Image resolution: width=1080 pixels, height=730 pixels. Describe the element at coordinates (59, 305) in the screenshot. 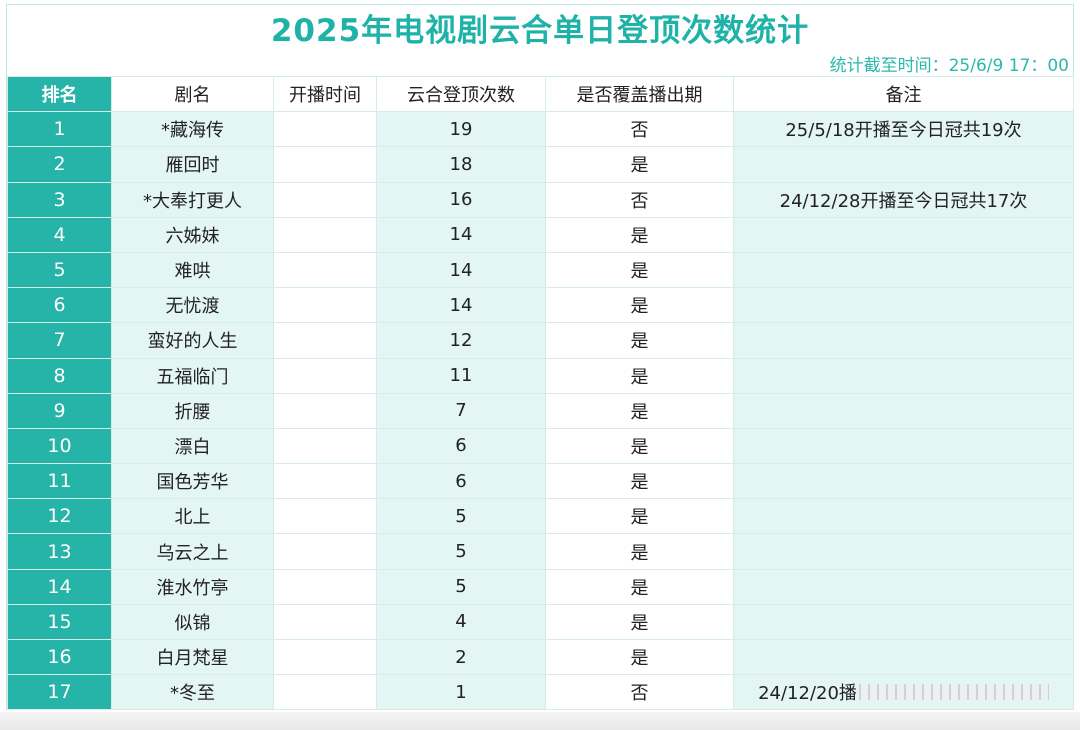

I see `cell-rank: 6` at that location.